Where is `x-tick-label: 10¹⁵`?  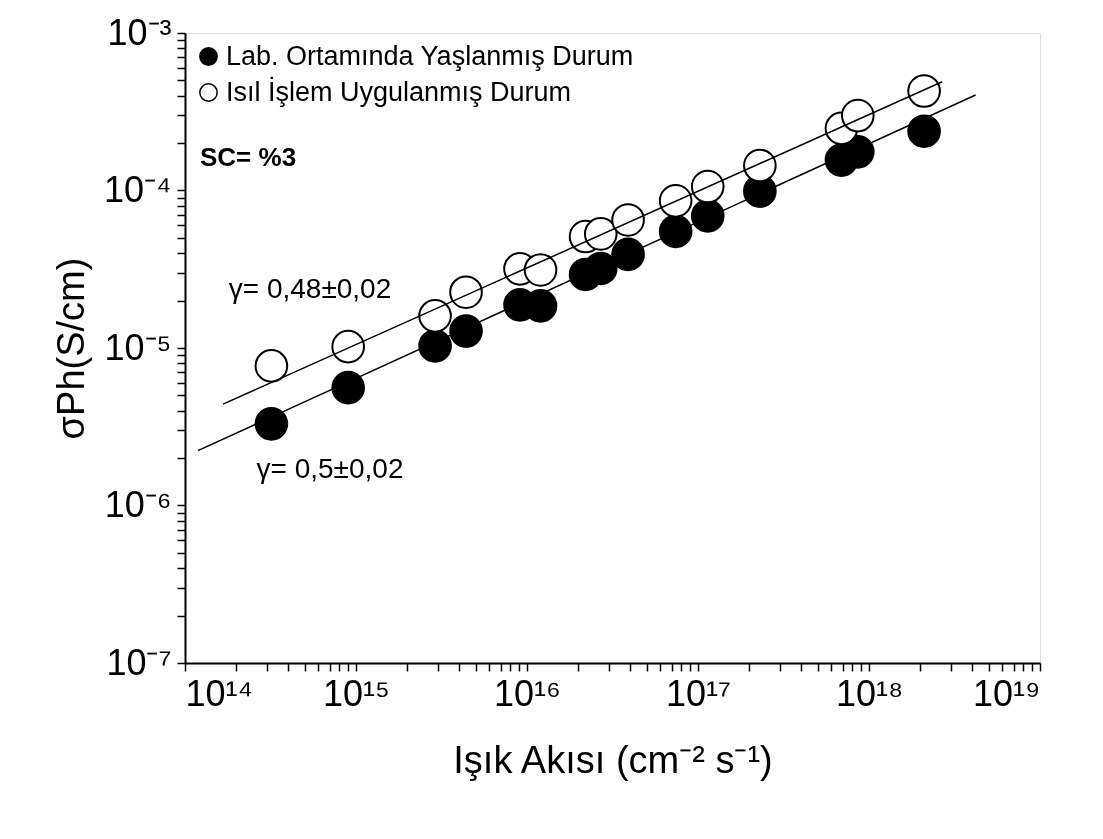 x-tick-label: 10¹⁵ is located at coordinates (356, 693).